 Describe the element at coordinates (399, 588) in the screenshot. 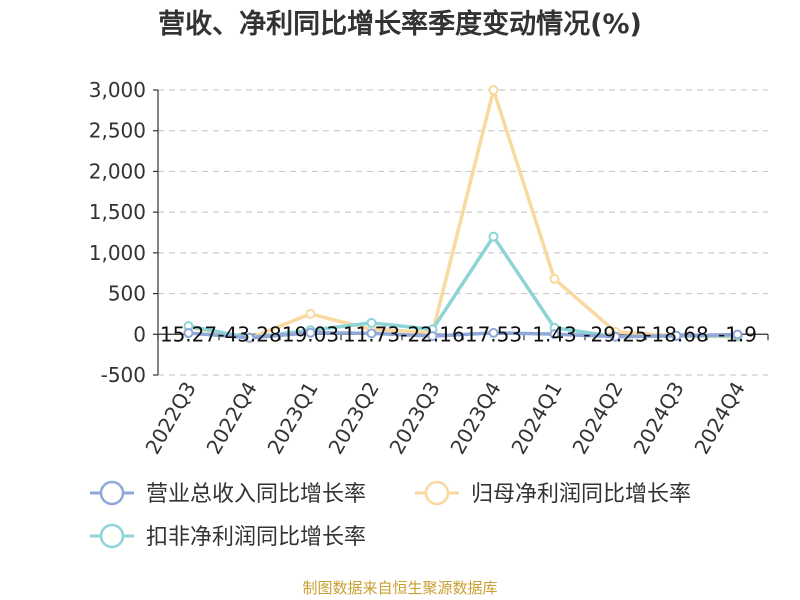

I see `data-source-note: 制图数据来自恒生聚源数据库` at that location.